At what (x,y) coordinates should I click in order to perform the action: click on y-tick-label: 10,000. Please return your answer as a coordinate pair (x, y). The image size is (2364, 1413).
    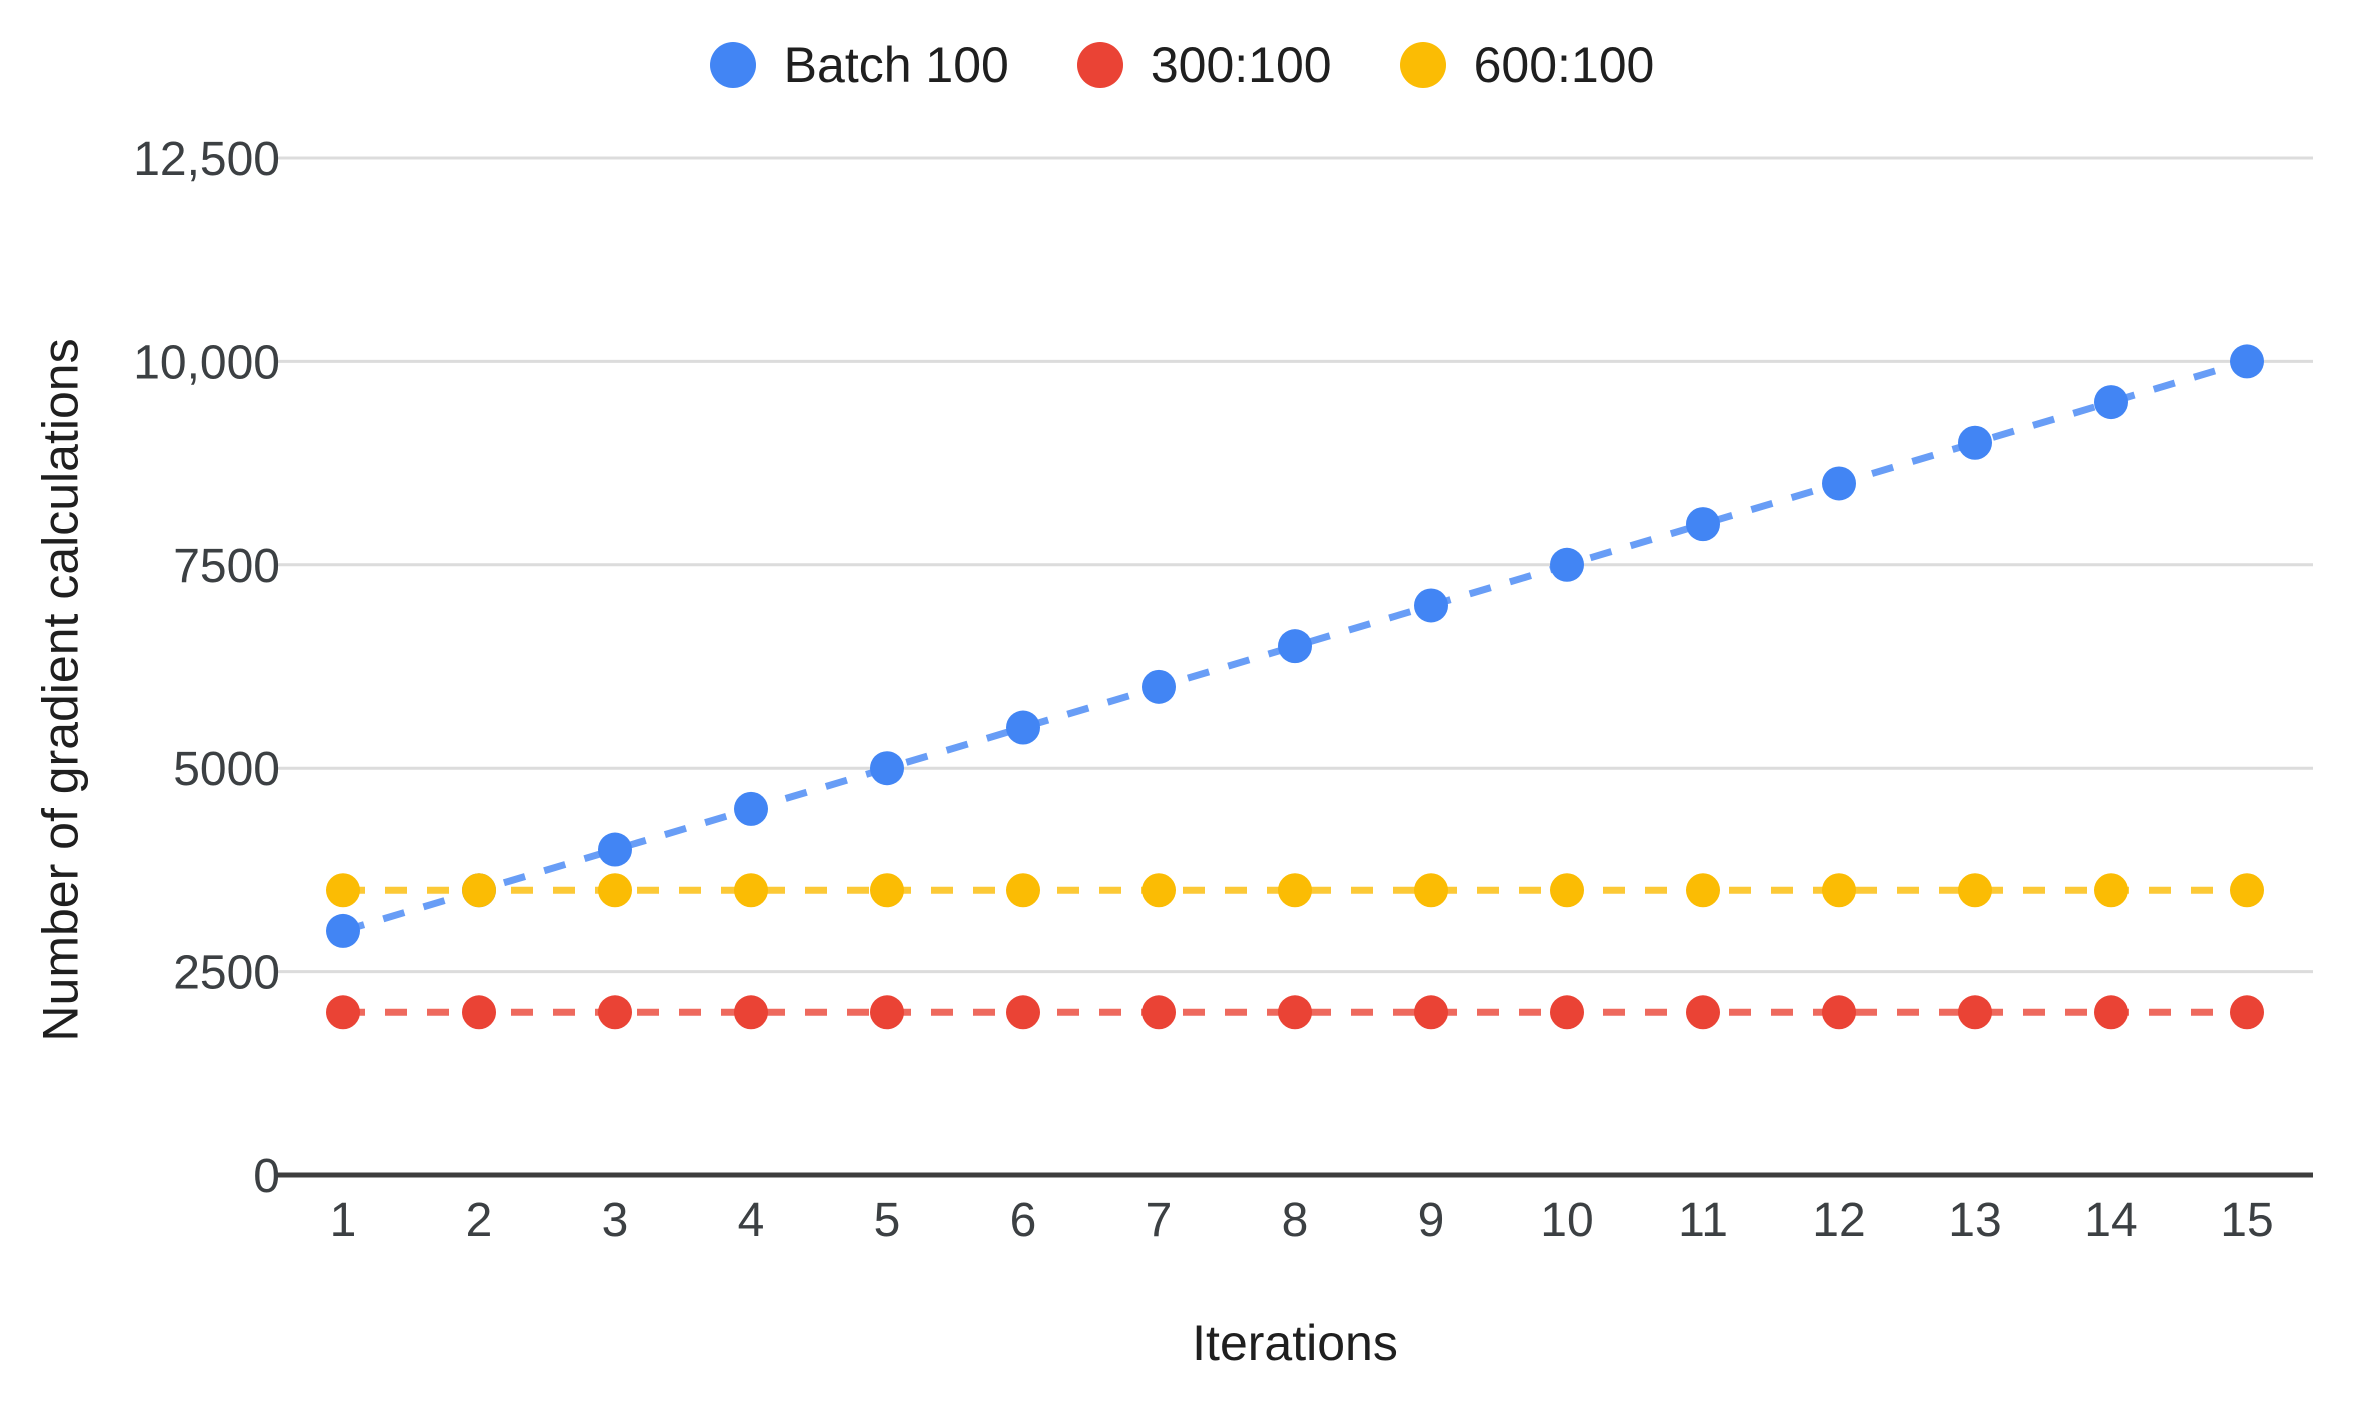
    Looking at the image, I should click on (206, 362).